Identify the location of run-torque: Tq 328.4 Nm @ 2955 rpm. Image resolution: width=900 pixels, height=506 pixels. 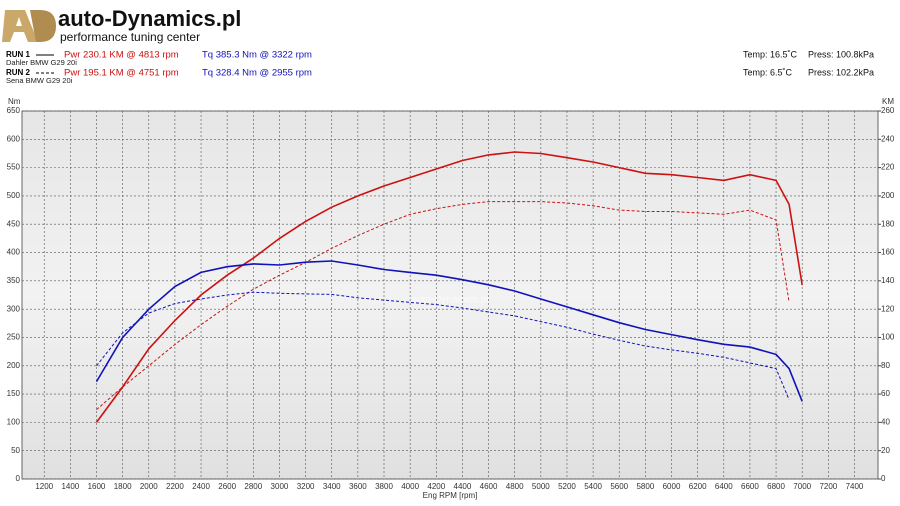
(257, 73).